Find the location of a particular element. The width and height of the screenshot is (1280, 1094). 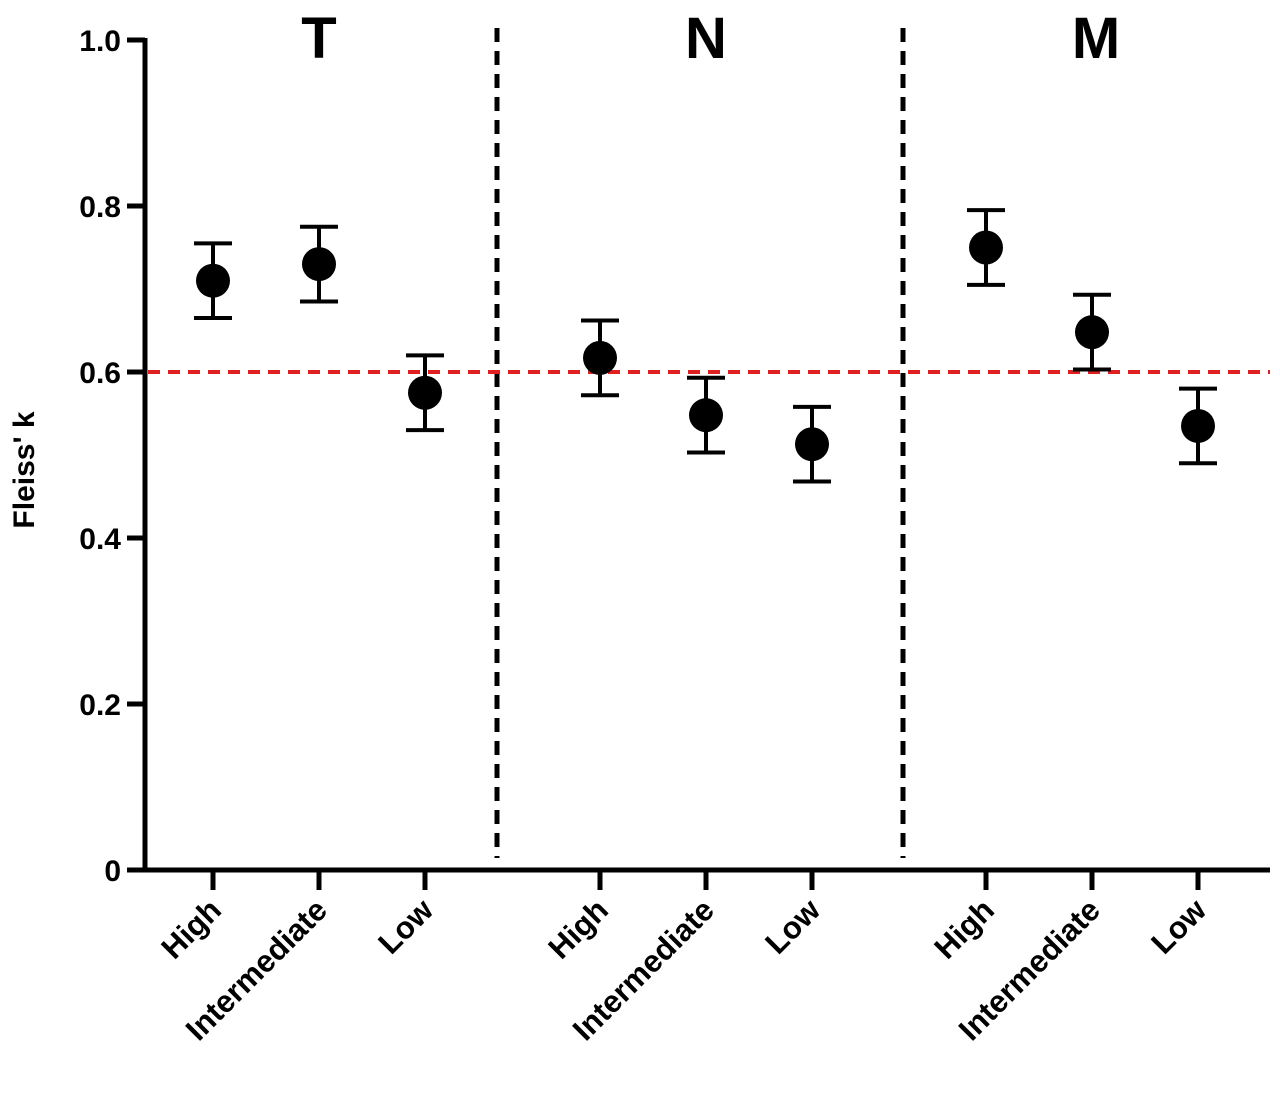

y-tick-label: 0.2 is located at coordinates (100, 705).